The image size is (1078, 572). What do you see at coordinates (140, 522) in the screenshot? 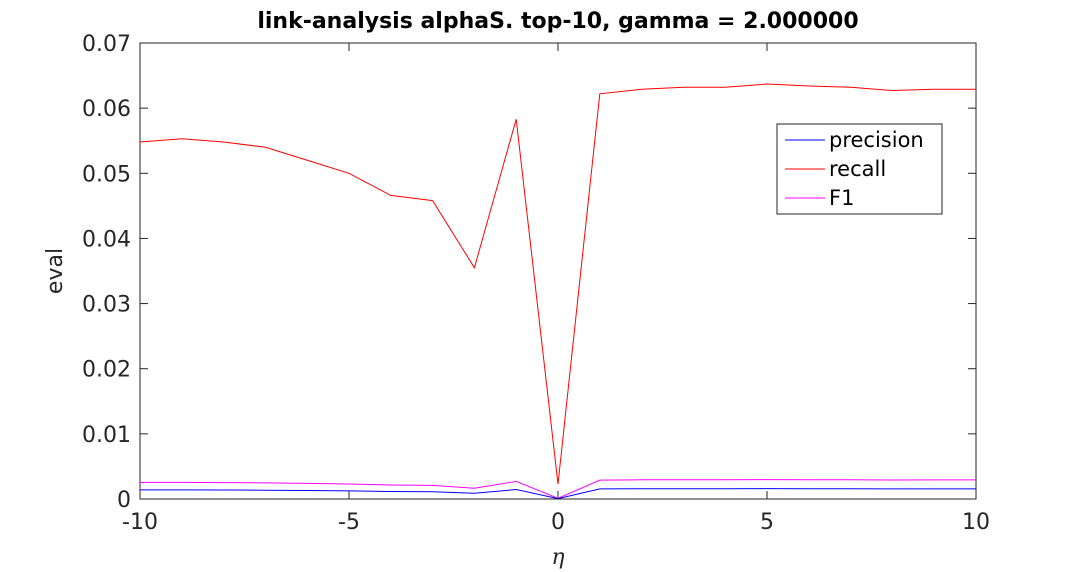
I see `x-tick-label: -10` at bounding box center [140, 522].